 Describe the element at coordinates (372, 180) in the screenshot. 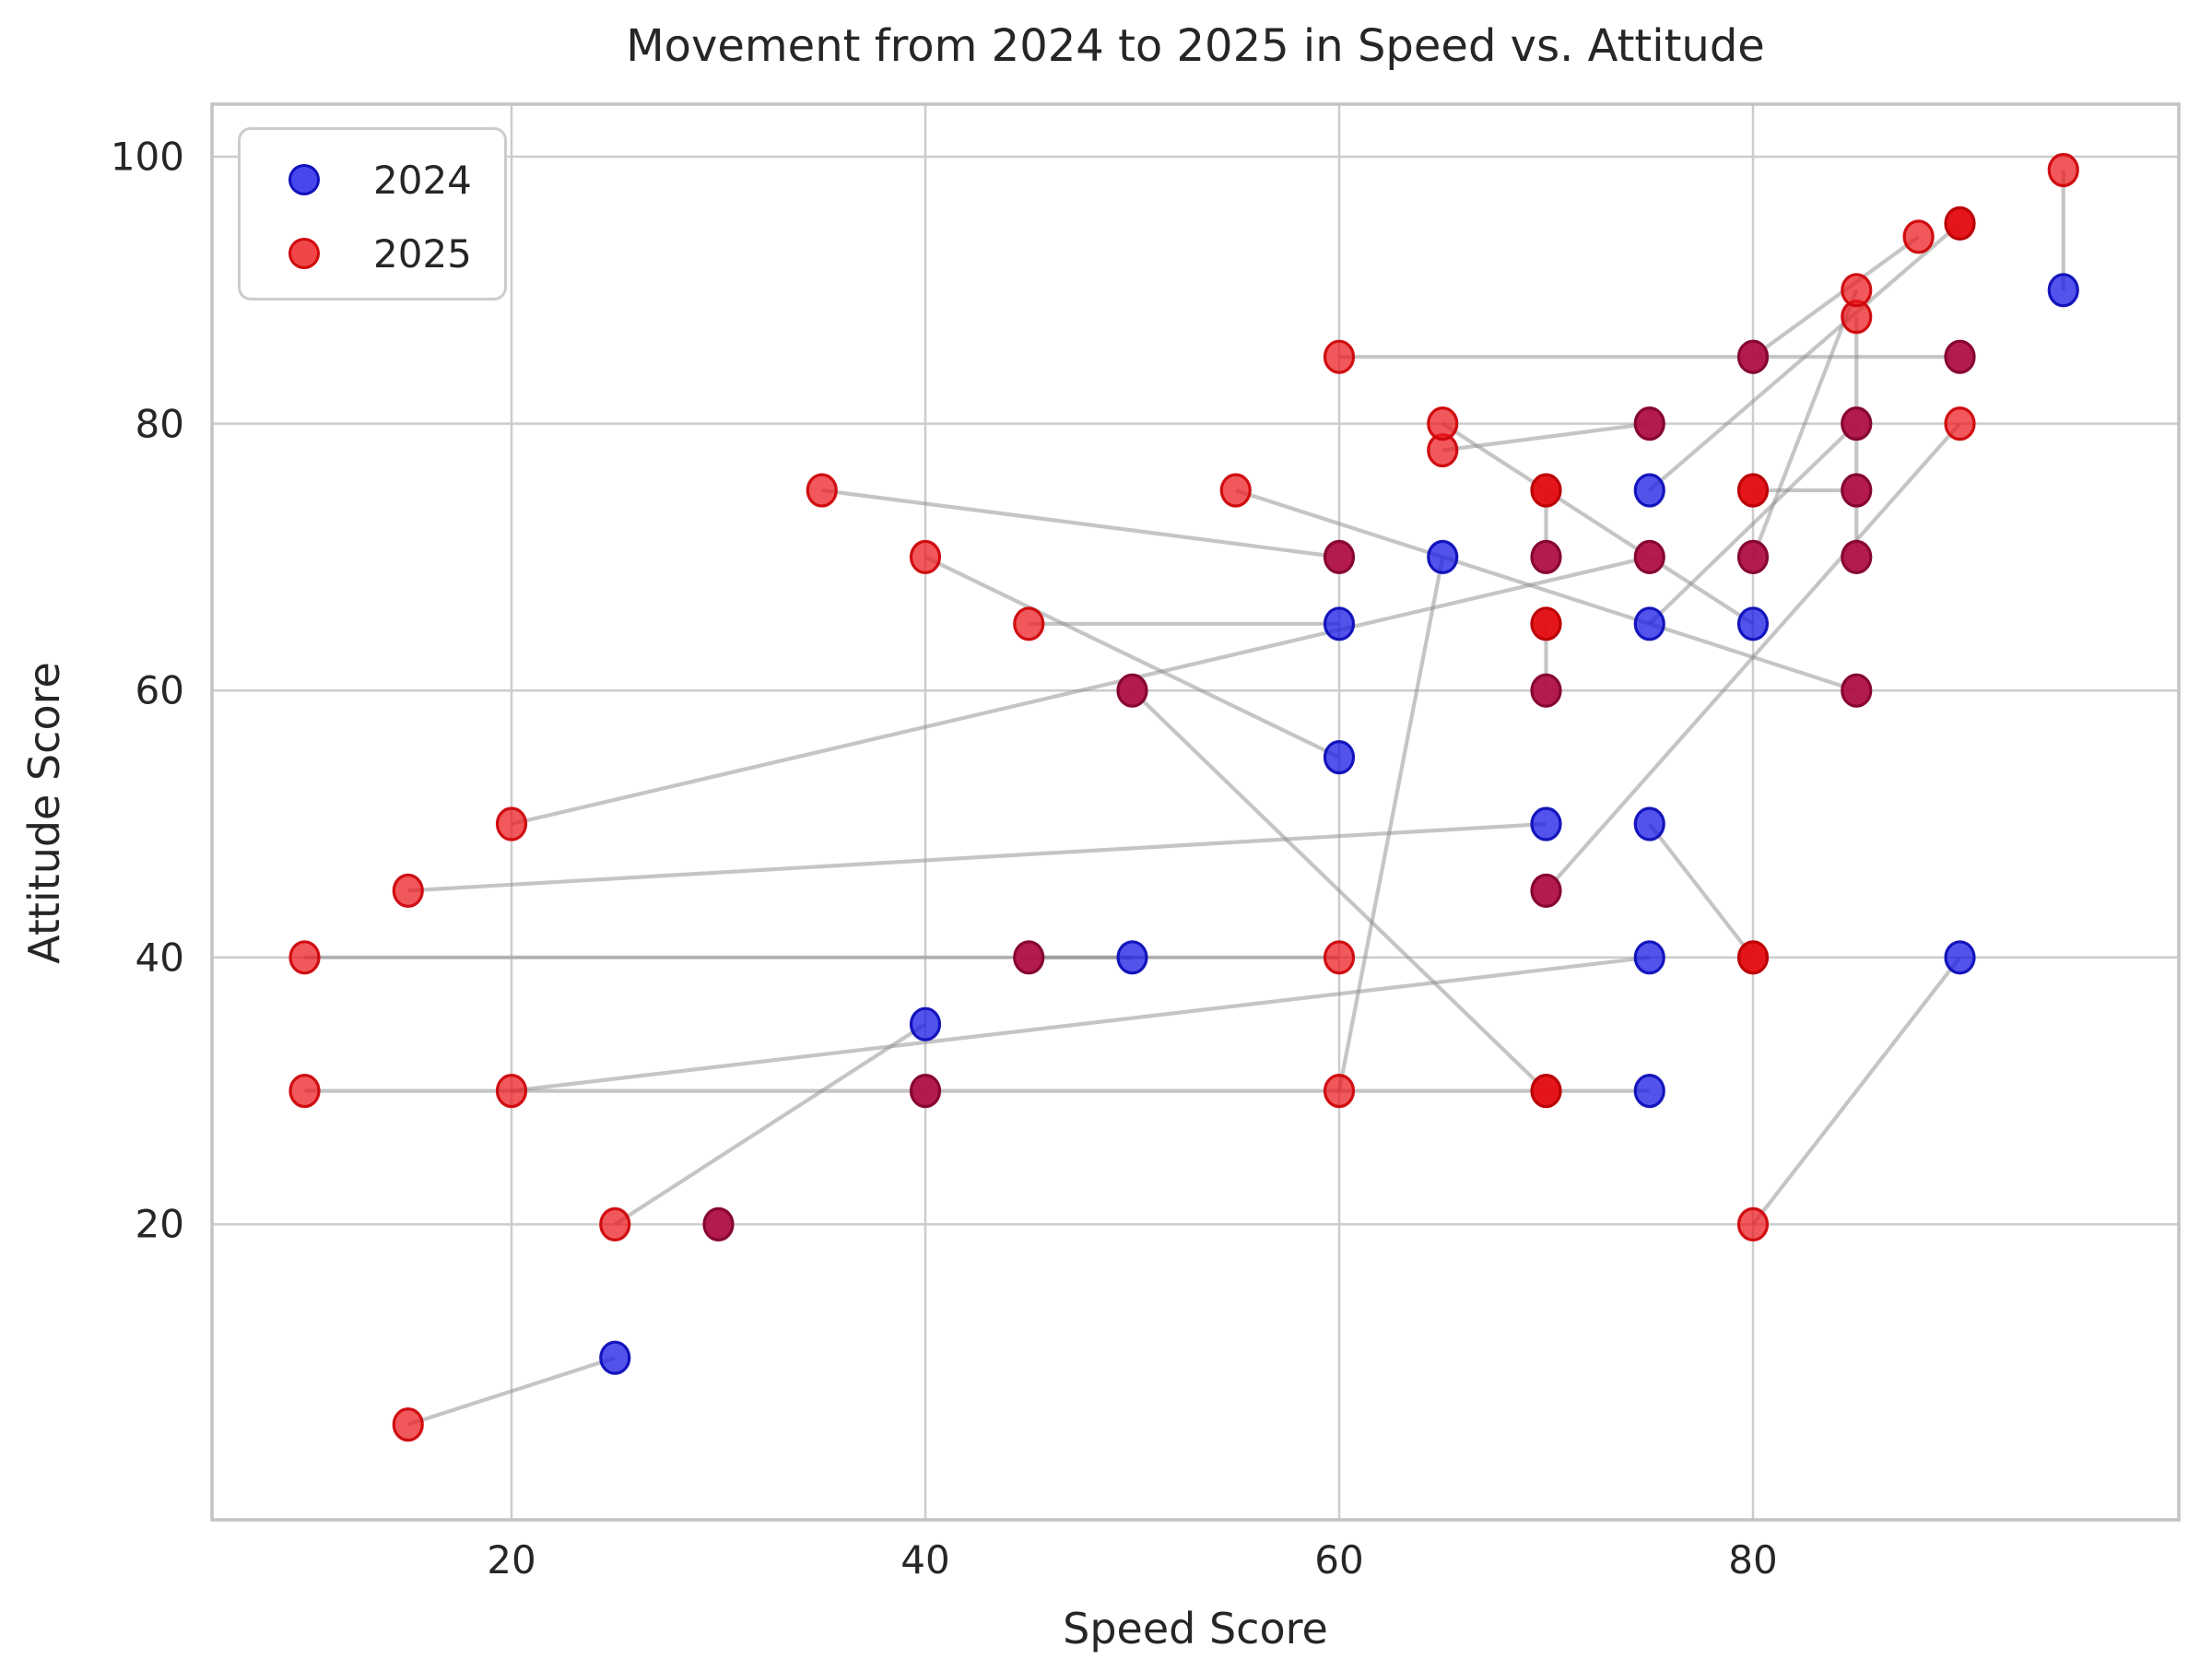

I see `legend-item-2024: 2024` at that location.